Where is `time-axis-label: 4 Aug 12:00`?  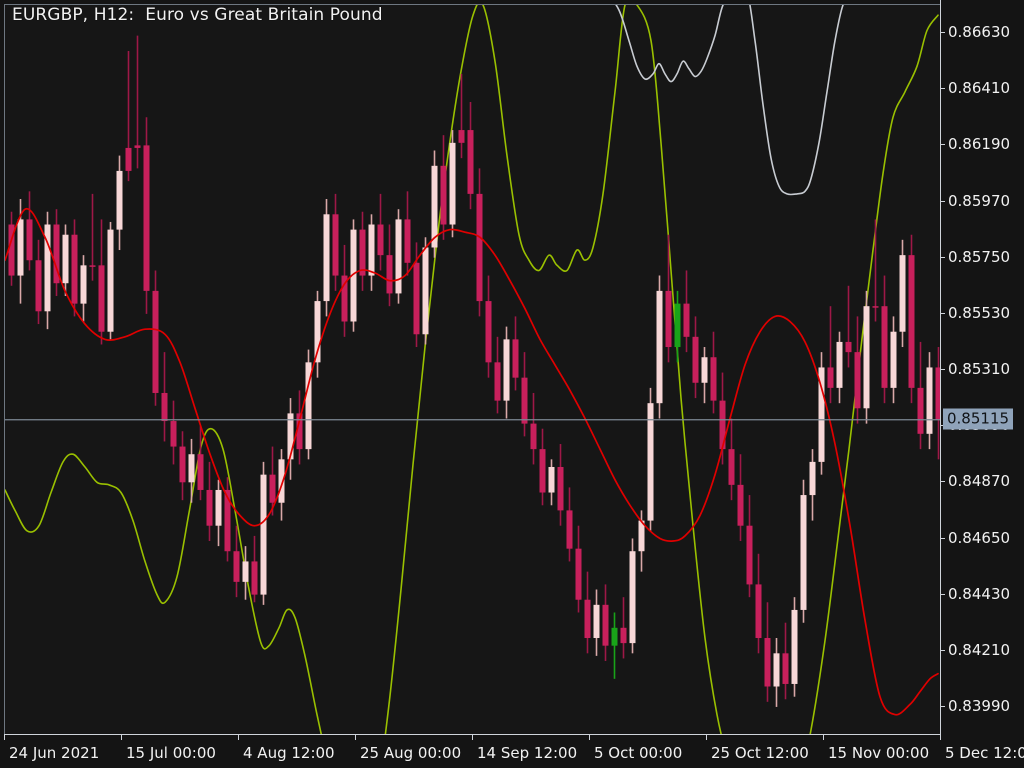
time-axis-label: 4 Aug 12:00 is located at coordinates (289, 753).